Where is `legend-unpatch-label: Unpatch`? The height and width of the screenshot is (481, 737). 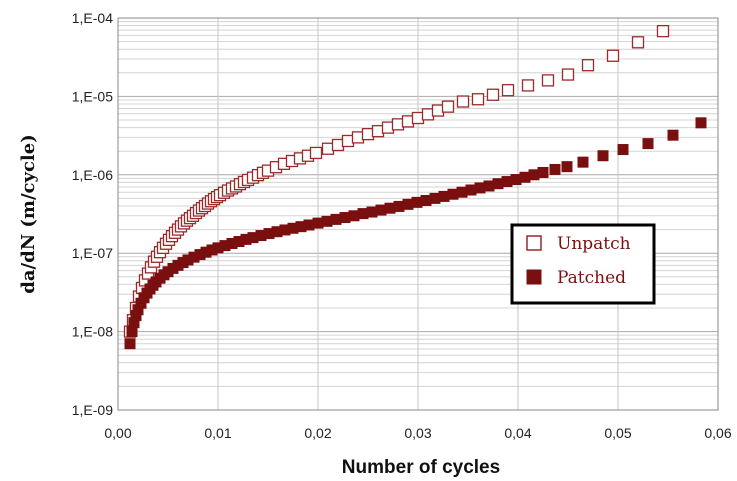
legend-unpatch-label: Unpatch is located at coordinates (594, 244).